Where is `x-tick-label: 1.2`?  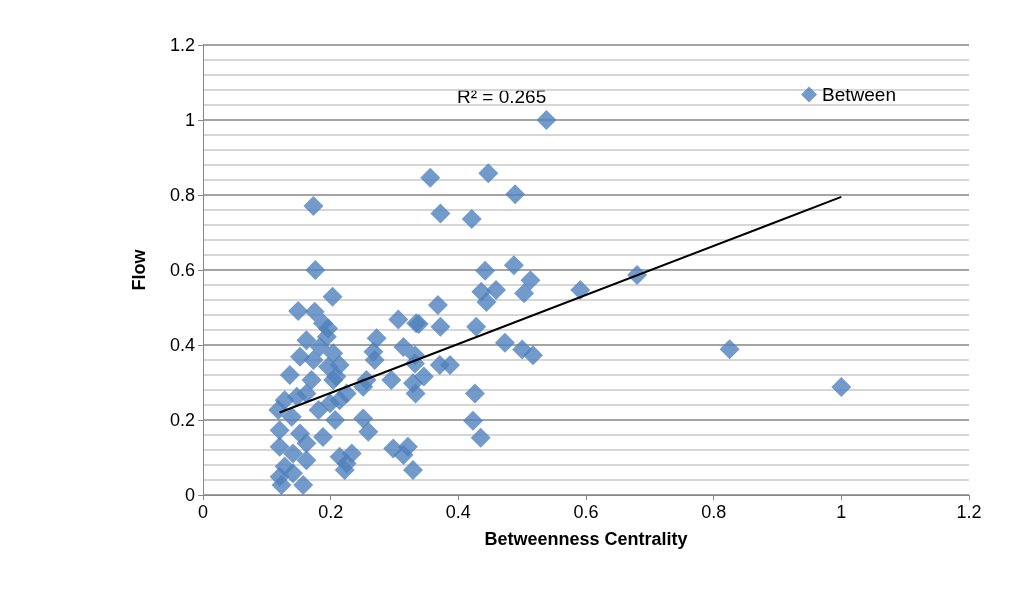
x-tick-label: 1.2 is located at coordinates (969, 512).